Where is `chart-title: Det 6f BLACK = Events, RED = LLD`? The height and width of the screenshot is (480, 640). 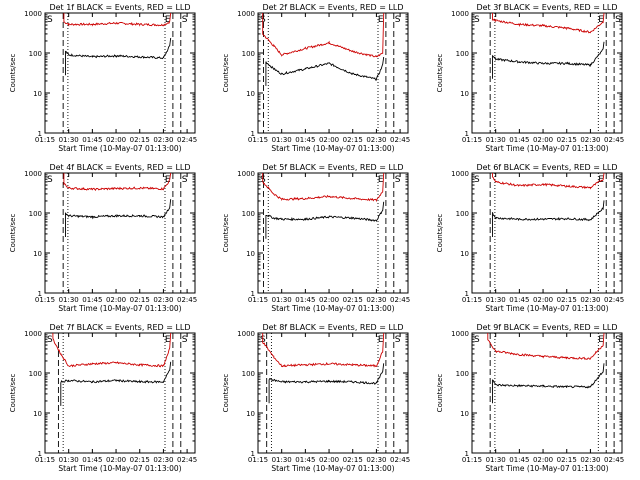 chart-title: Det 6f BLACK = Events, RED = LLD is located at coordinates (546, 167).